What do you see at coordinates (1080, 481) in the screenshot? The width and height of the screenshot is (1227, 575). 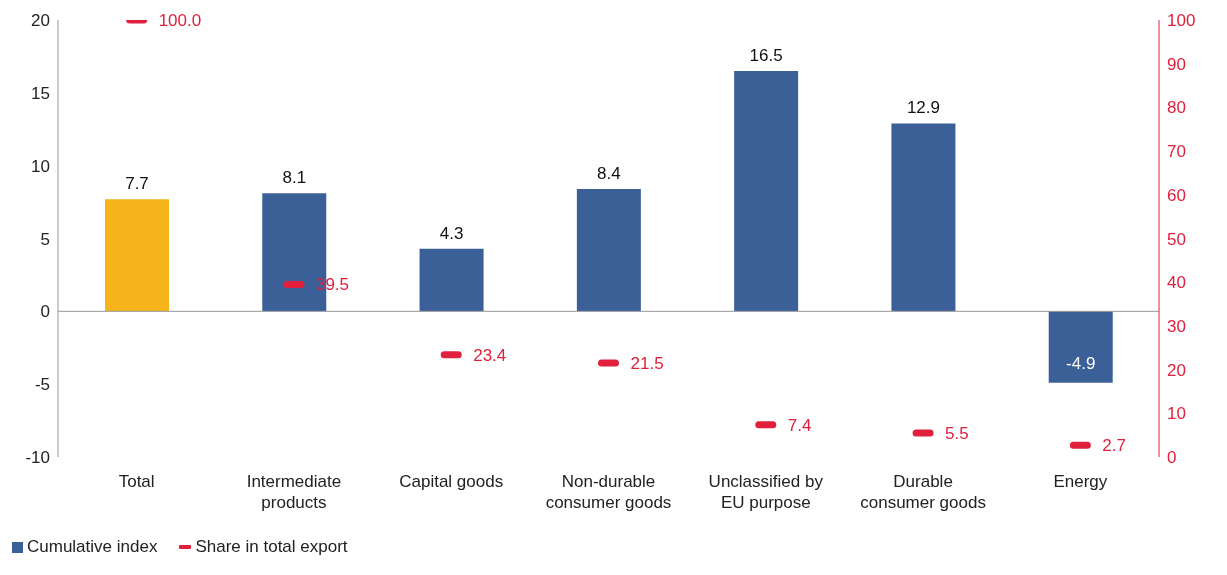 I see `x-tick-label: Energy` at bounding box center [1080, 481].